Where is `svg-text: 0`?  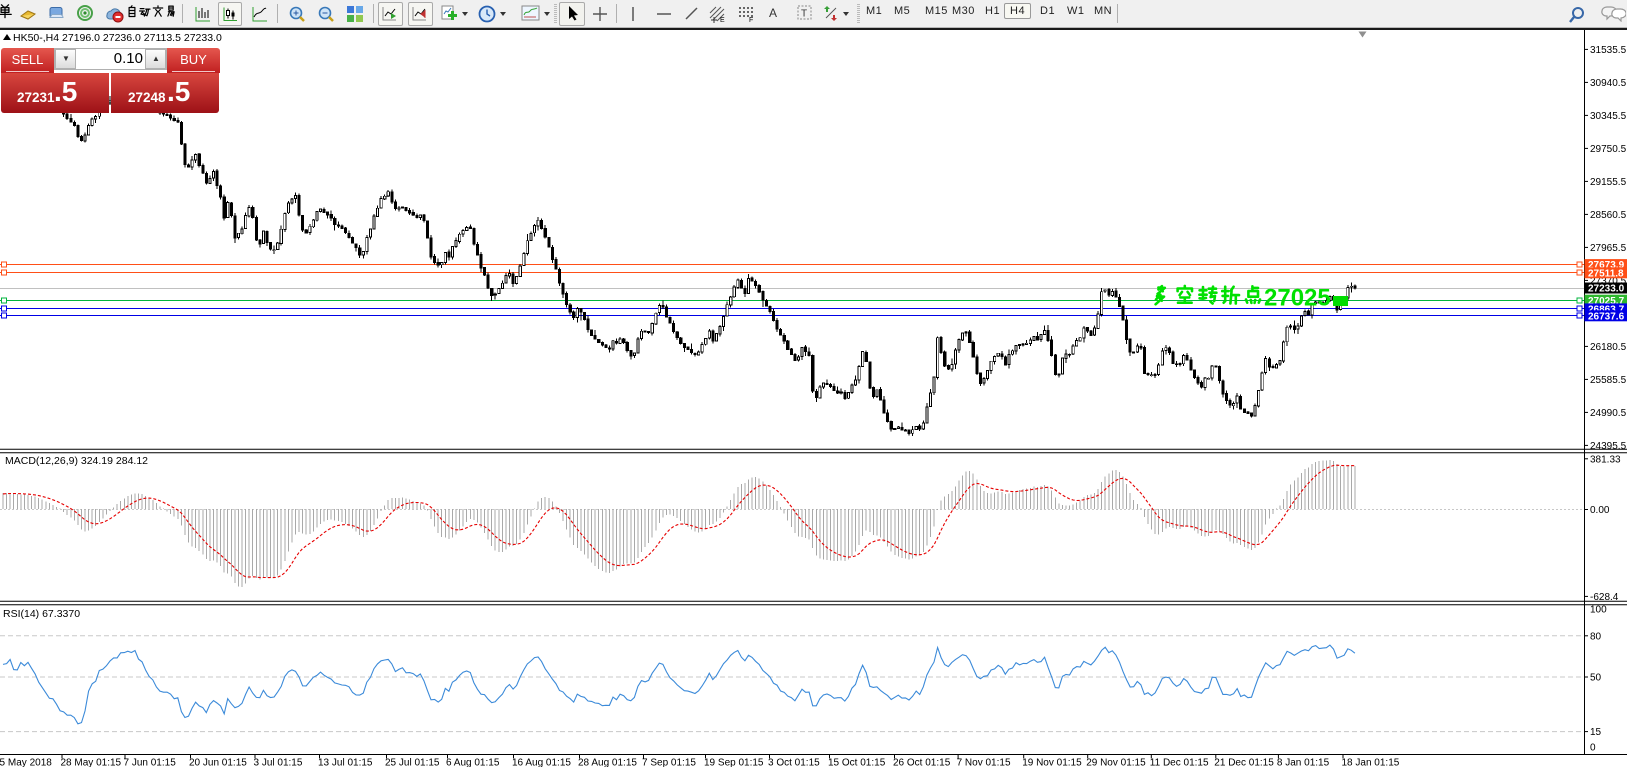
svg-text: 0 is located at coordinates (1593, 748).